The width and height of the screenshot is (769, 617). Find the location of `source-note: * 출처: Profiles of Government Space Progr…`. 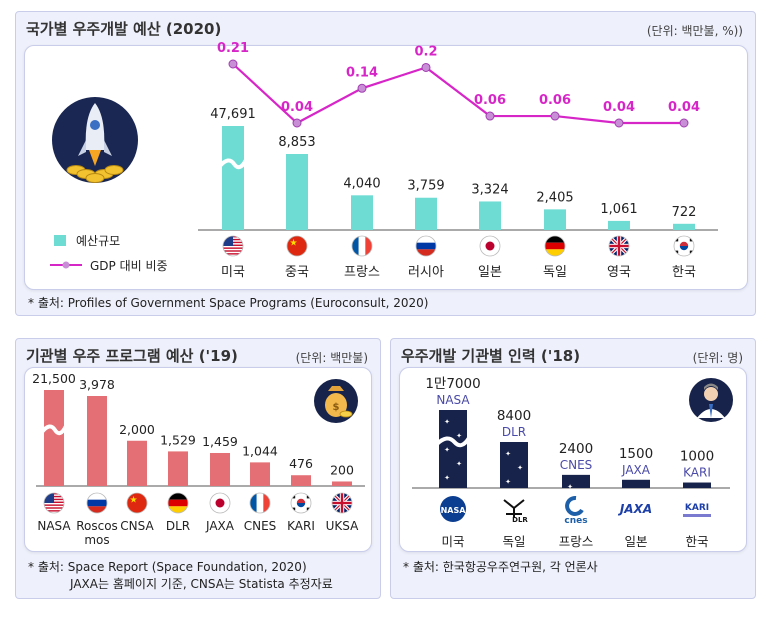

source-note: * 출처: Profiles of Government Space Progr… is located at coordinates (228, 303).